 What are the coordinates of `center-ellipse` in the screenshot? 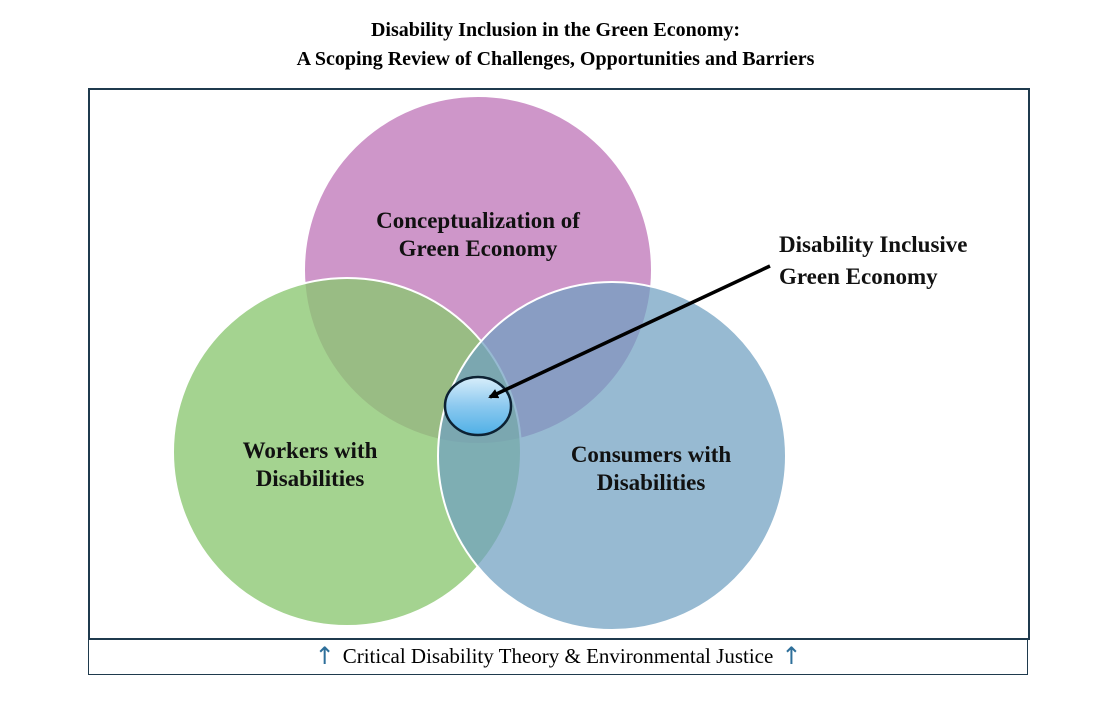 It's located at (478, 406).